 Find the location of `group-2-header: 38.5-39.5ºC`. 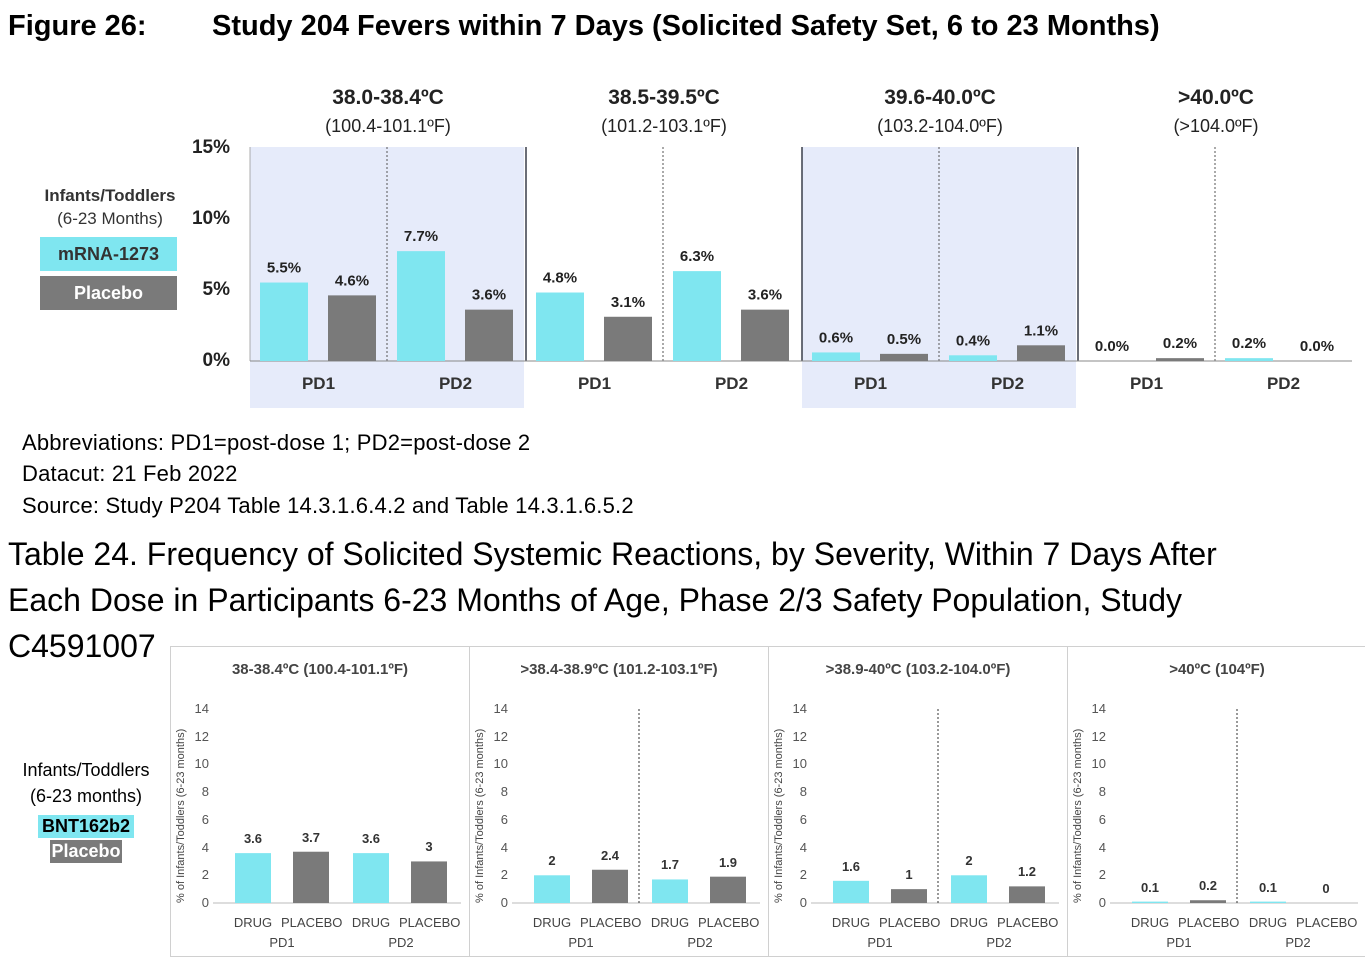

group-2-header: 38.5-39.5ºC is located at coordinates (664, 97).